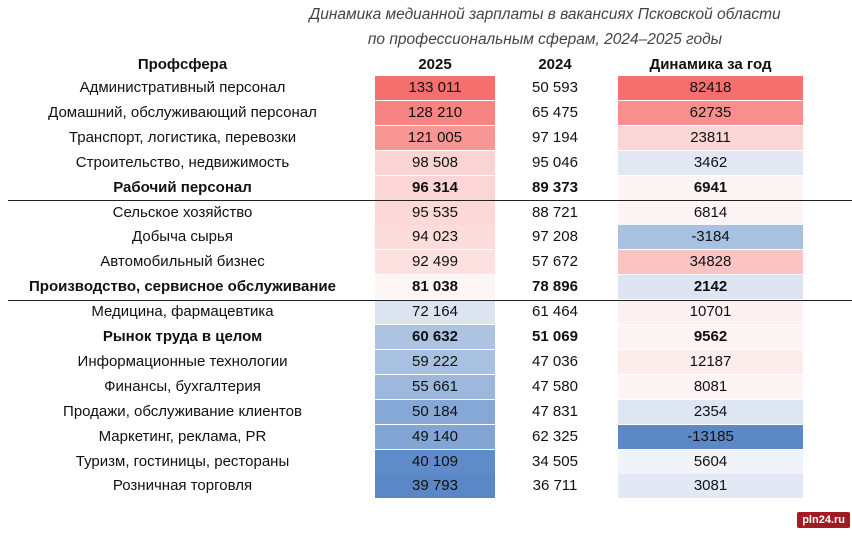  What do you see at coordinates (555, 411) in the screenshot?
I see `value-2024-cell: 47 831` at bounding box center [555, 411].